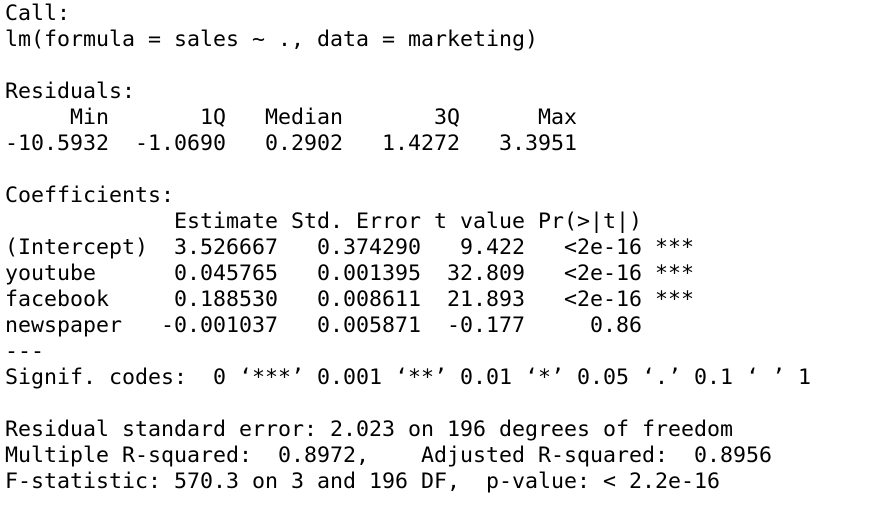 This screenshot has width=889, height=514. What do you see at coordinates (213, 117) in the screenshot?
I see `residual-header: 1Q` at bounding box center [213, 117].